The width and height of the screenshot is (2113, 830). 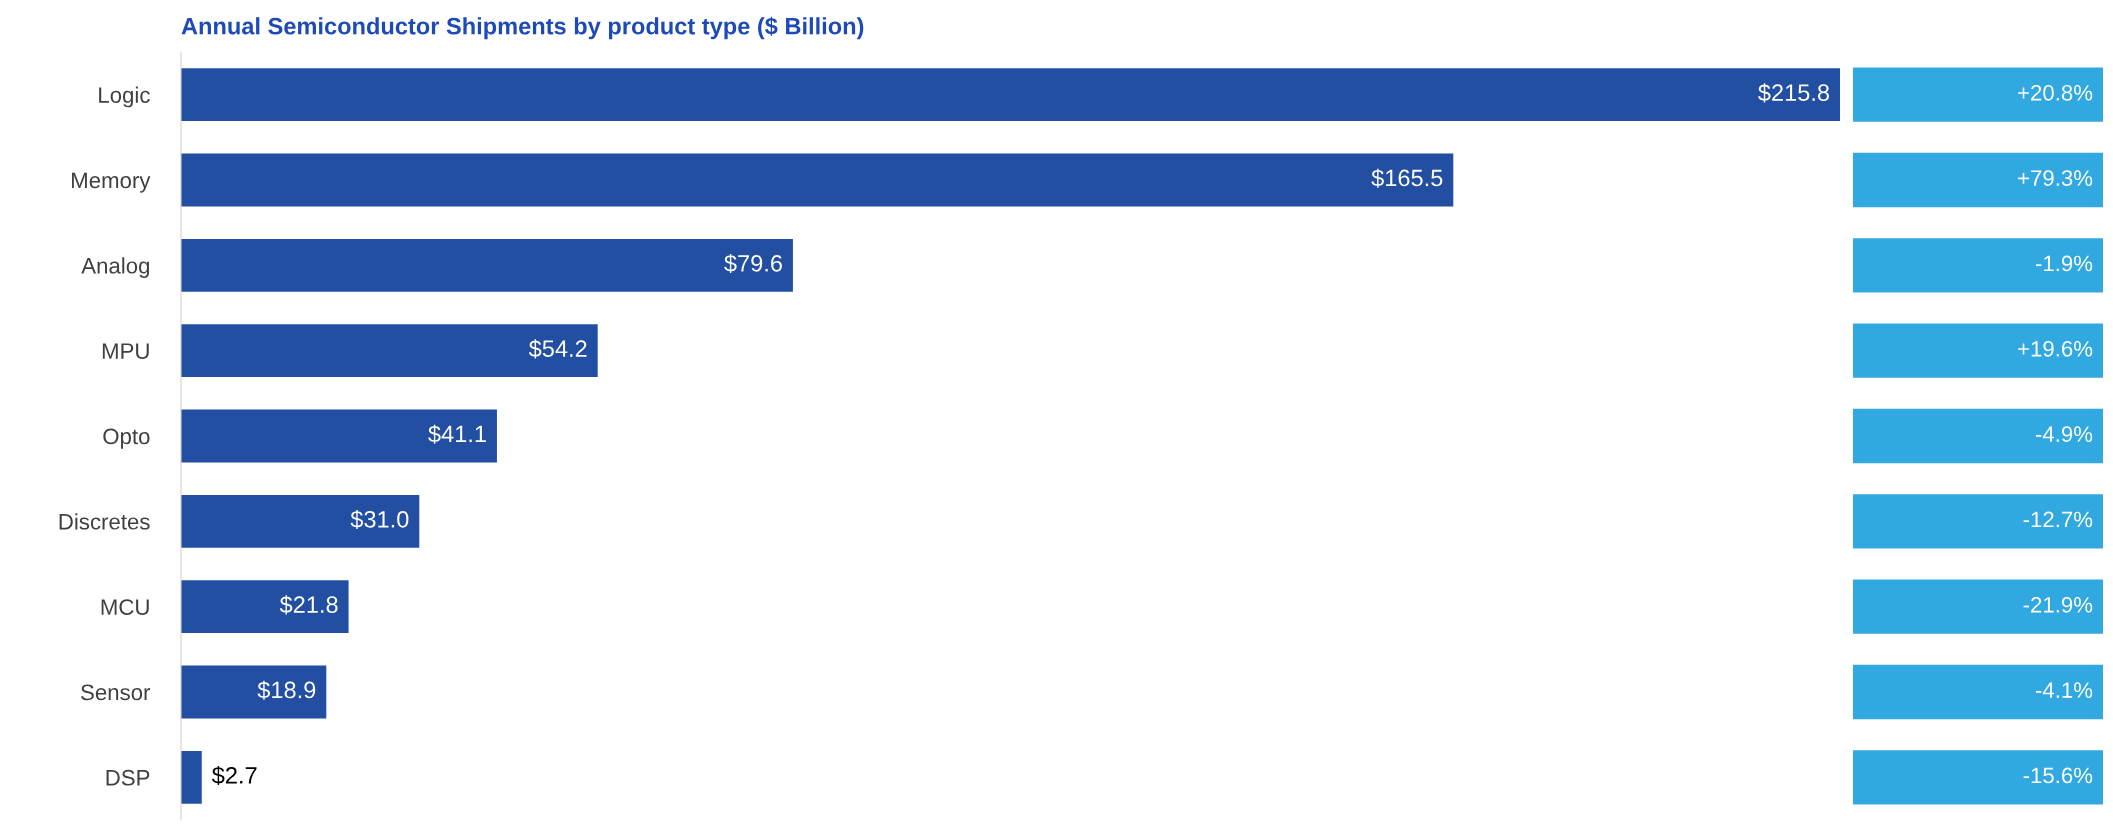 What do you see at coordinates (379, 519) in the screenshot?
I see `data-label: $31.0` at bounding box center [379, 519].